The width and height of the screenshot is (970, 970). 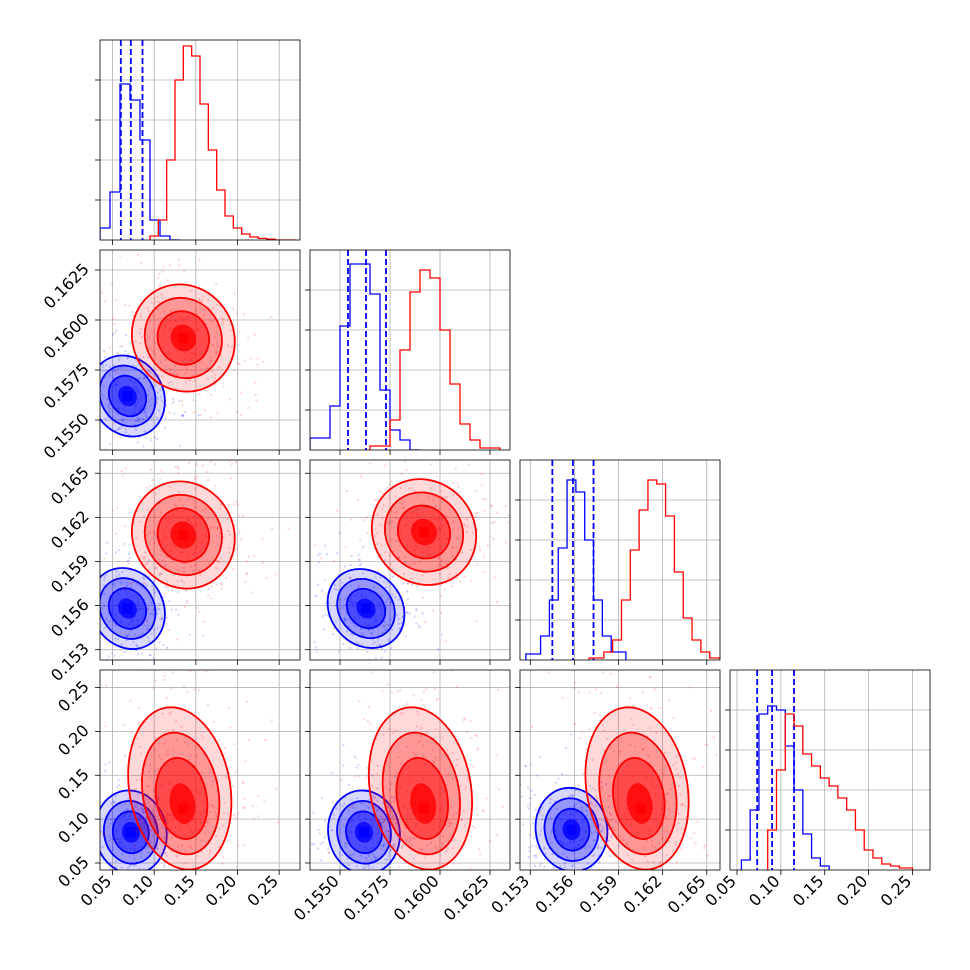 What do you see at coordinates (66, 435) in the screenshot?
I see `y-tick-label-1-0: 0.1550` at bounding box center [66, 435].